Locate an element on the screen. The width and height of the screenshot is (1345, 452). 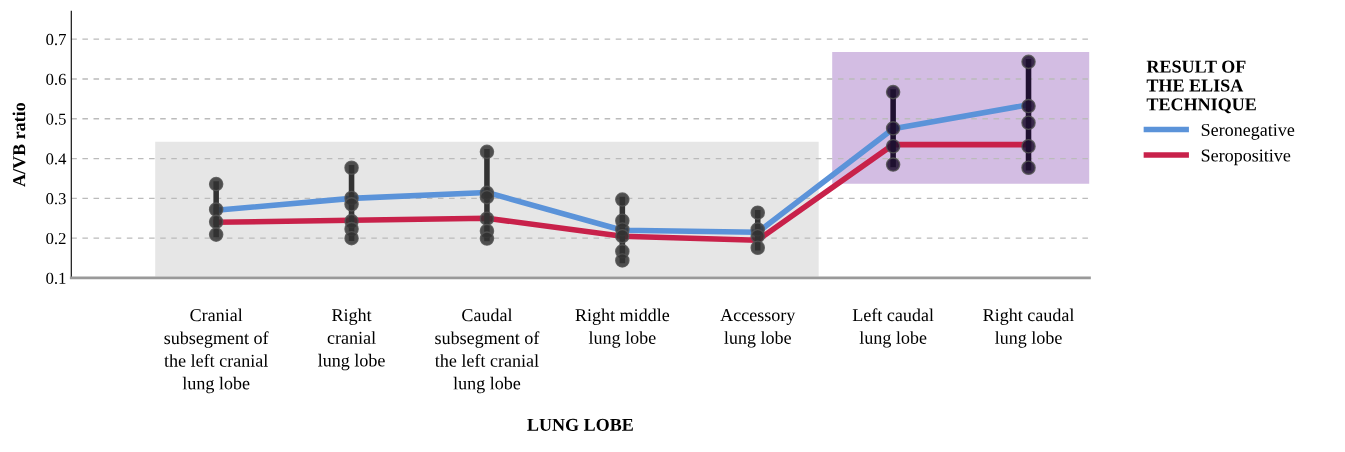
legend-title: RESULT OF THE ELISA TECHNIQUE is located at coordinates (1201, 87).